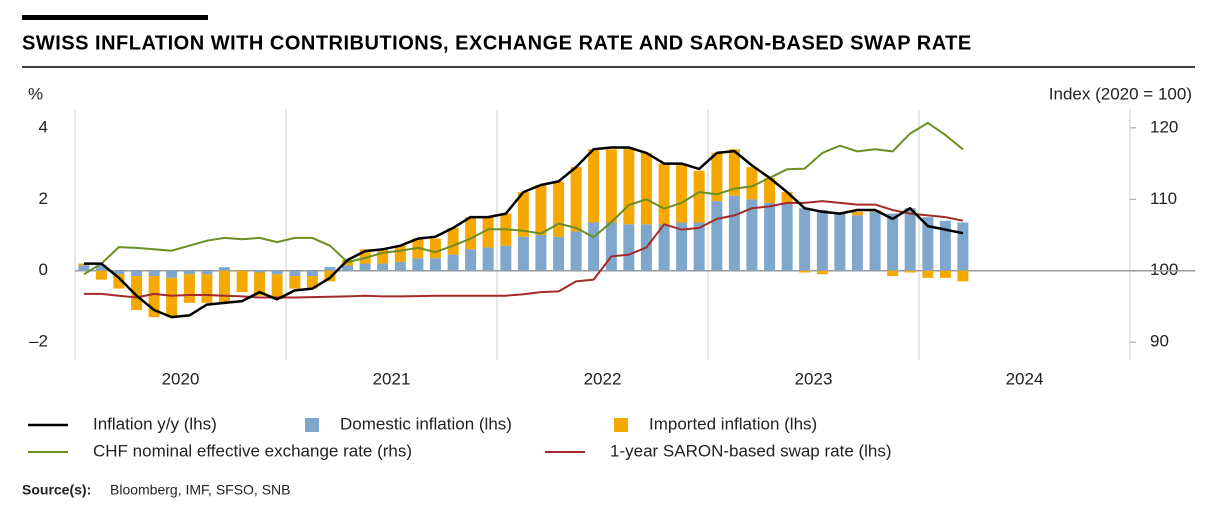 The height and width of the screenshot is (514, 1217). Describe the element at coordinates (733, 423) in the screenshot. I see `legend-label: Imported inflation (lhs)` at that location.